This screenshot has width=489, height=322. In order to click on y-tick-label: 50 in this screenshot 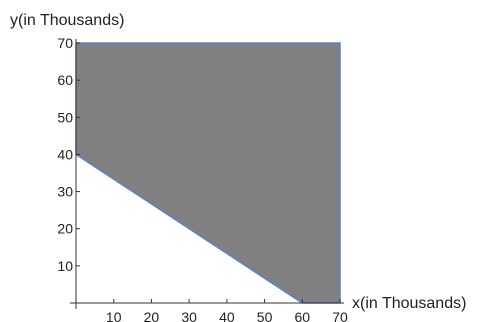, I will do `click(65, 117)`.